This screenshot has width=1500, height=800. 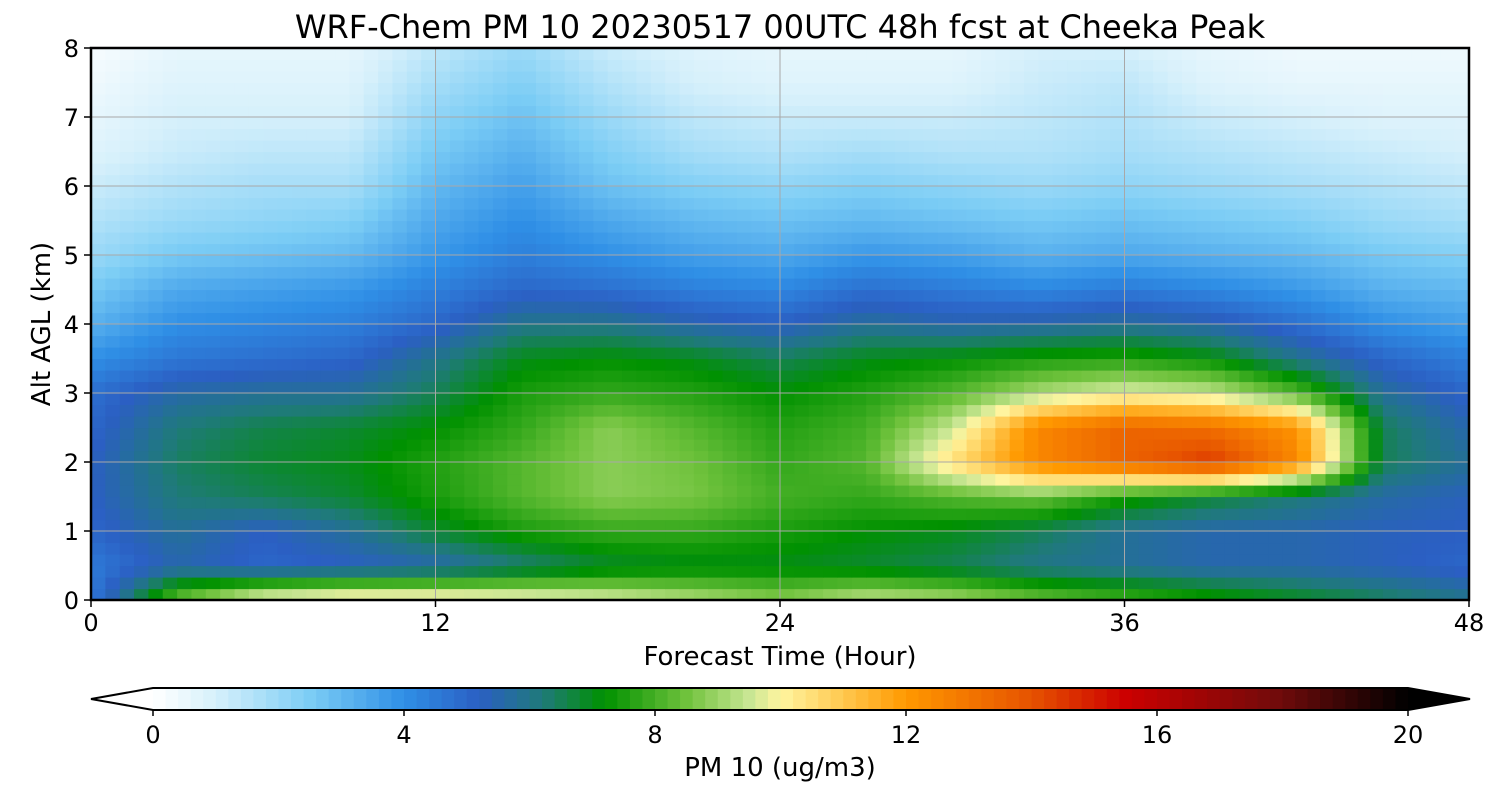 I want to click on colorbar-tick-label: 20, so click(x=1408, y=735).